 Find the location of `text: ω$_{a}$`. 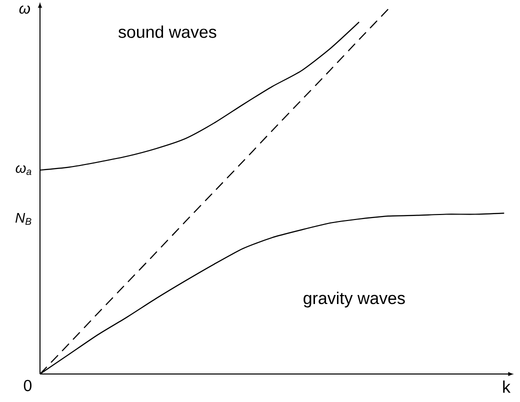

text: ω$_{a}$ is located at coordinates (24, 170).